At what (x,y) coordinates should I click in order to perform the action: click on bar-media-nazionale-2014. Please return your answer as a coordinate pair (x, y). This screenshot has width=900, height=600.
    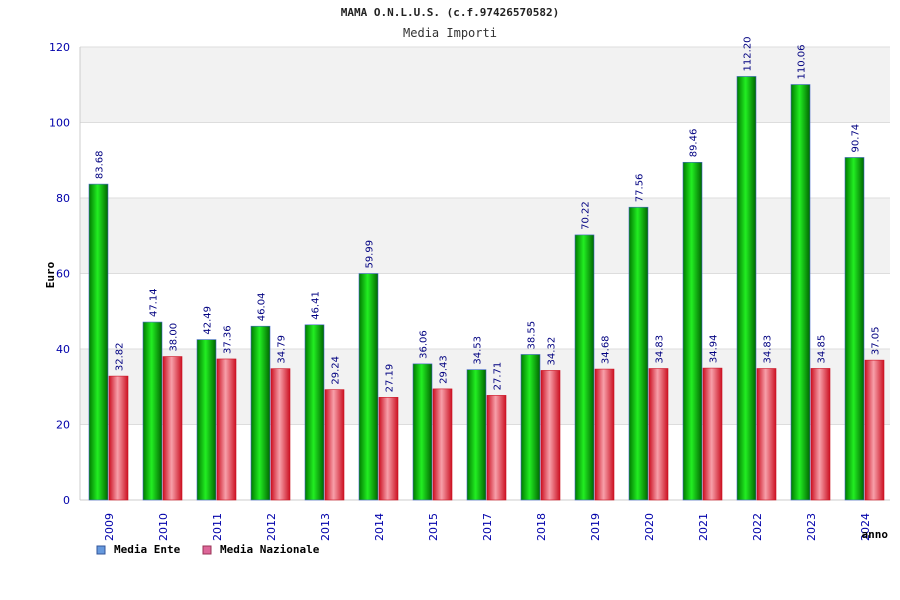
    Looking at the image, I should click on (388, 449).